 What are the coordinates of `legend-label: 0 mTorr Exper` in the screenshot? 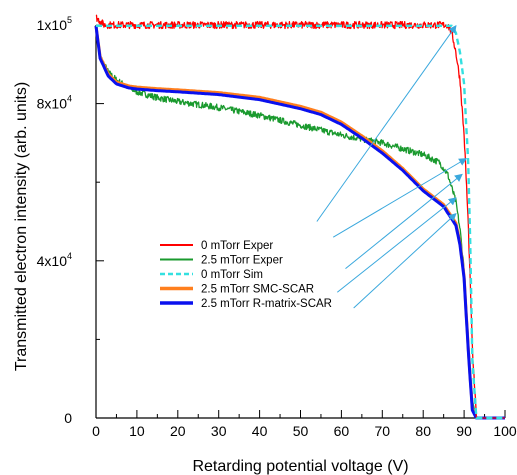 It's located at (237, 246).